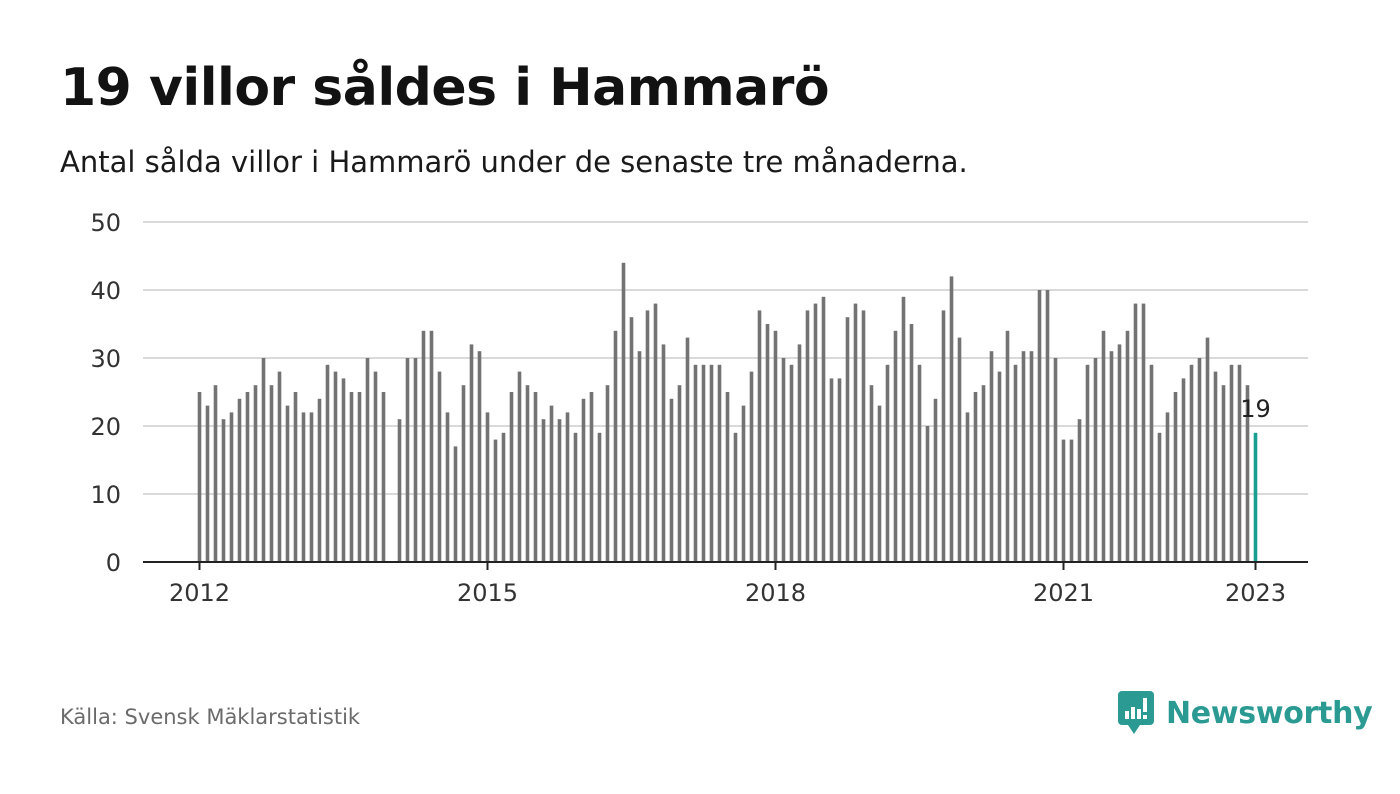 Image resolution: width=1400 pixels, height=794 pixels. What do you see at coordinates (105, 291) in the screenshot?
I see `y-tick-label: 40` at bounding box center [105, 291].